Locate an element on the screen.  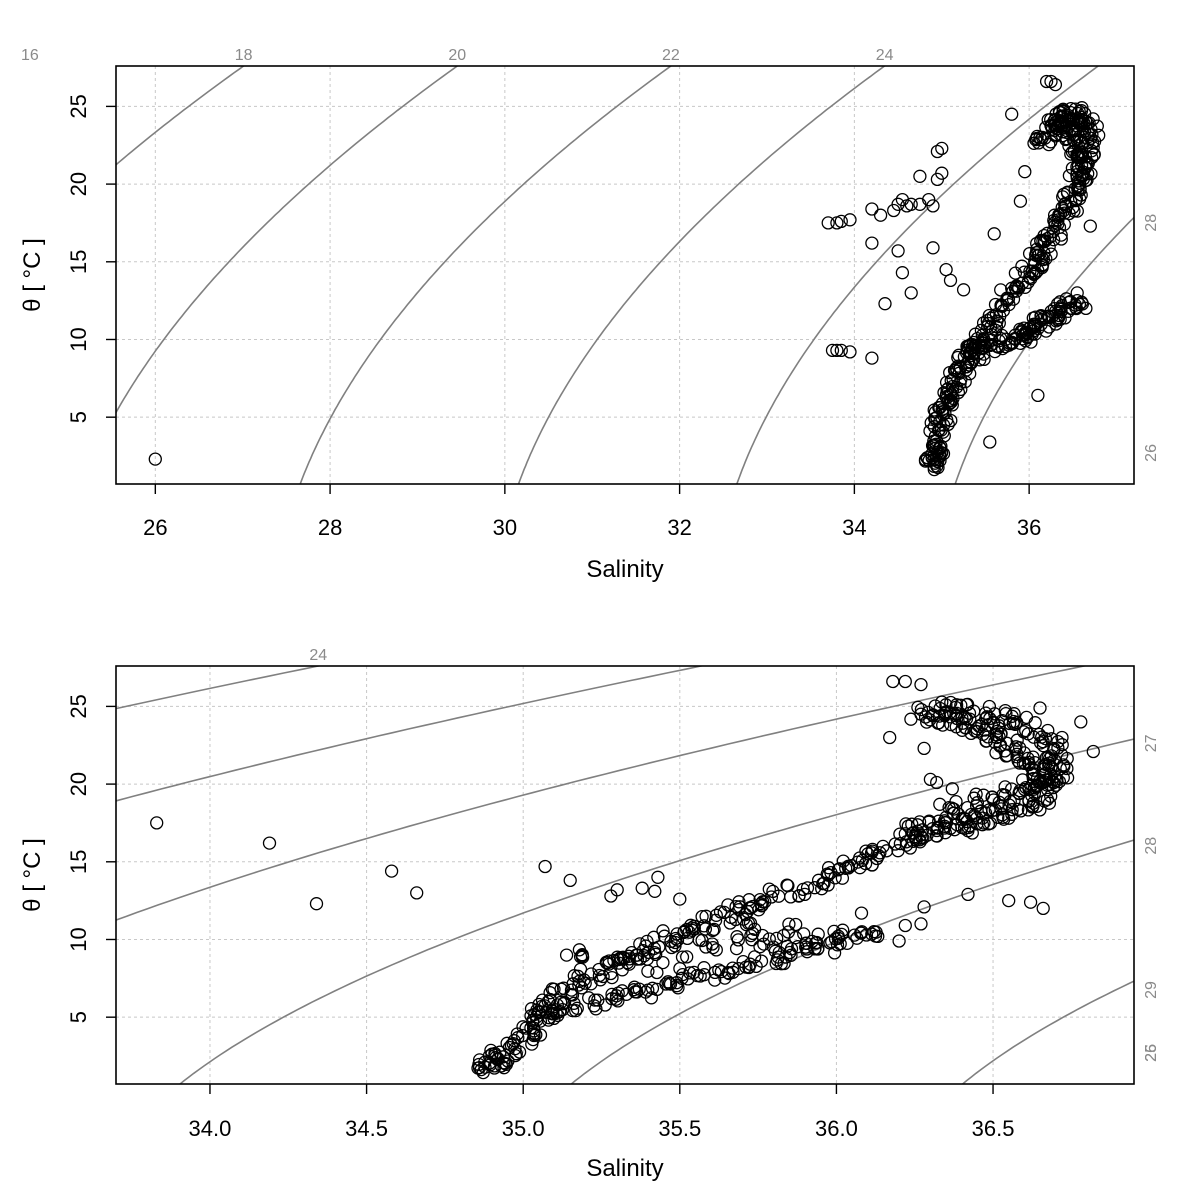
x-tick-label: 35.5 is located at coordinates (679, 1128).